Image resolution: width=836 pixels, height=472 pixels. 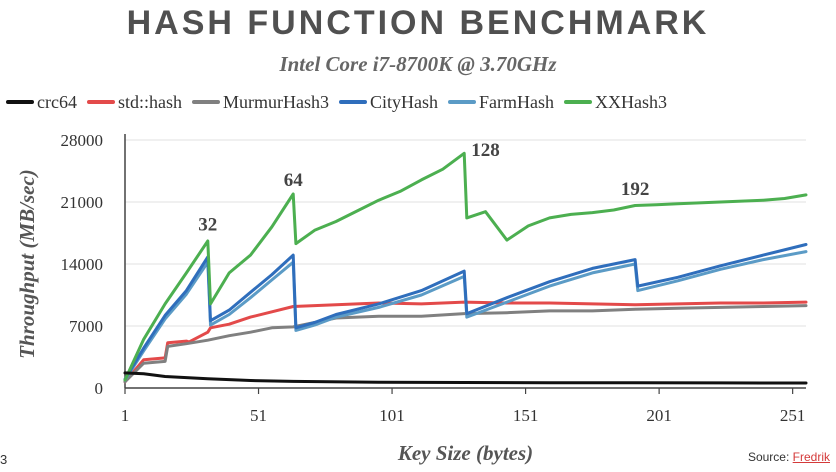 I want to click on legend-item: XXHash3, so click(x=615, y=102).